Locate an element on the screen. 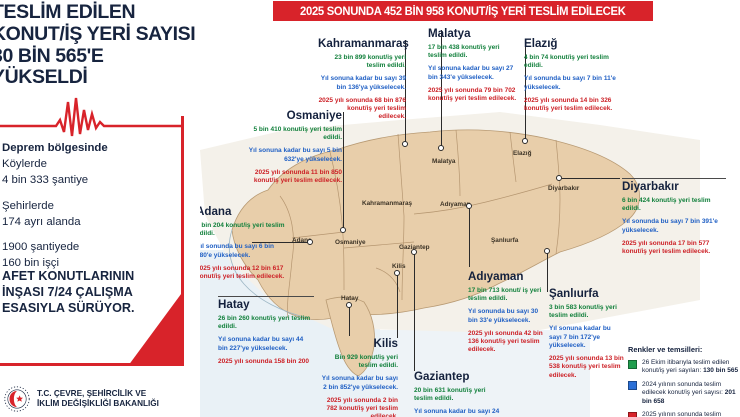  map-label-sanliurfa: Şanlıurfa is located at coordinates (505, 240).